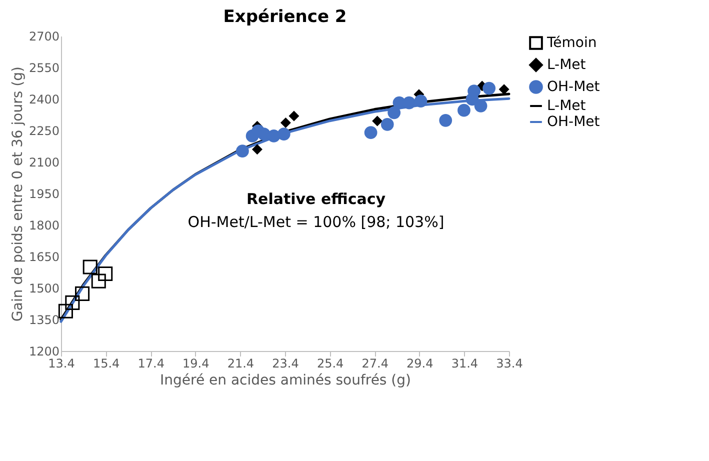 The width and height of the screenshot is (709, 461). I want to click on chart-title: Expérience 2, so click(285, 17).